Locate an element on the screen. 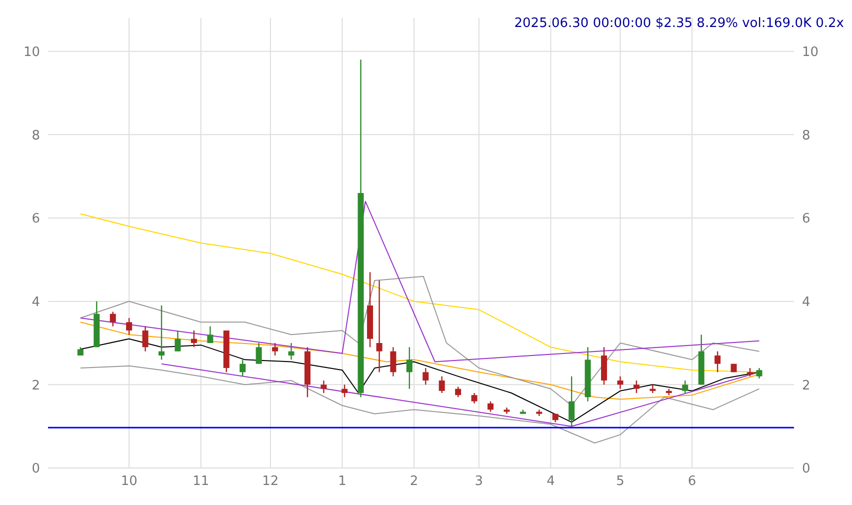  x-tick-label: 6 is located at coordinates (692, 482).